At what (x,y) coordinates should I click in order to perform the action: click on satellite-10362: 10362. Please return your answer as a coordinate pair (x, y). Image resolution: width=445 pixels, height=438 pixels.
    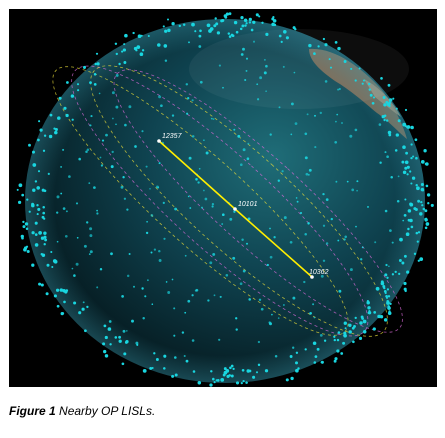
    Looking at the image, I should click on (319, 274).